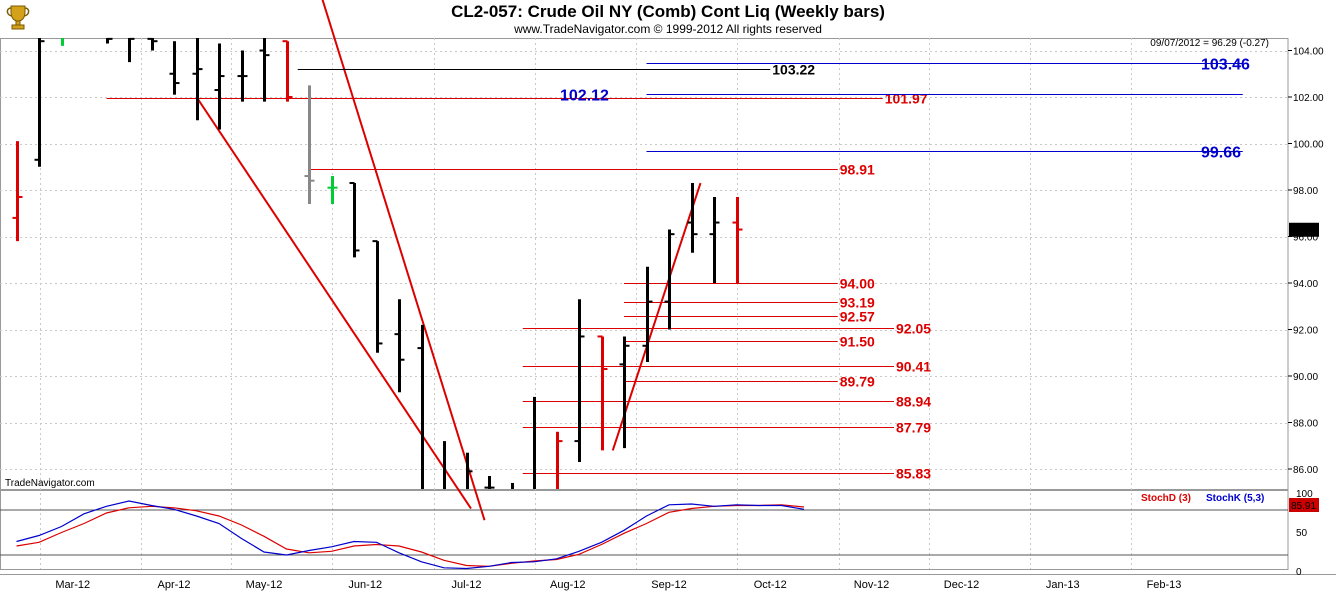 The height and width of the screenshot is (594, 1336). I want to click on price-tick-label: 86.00, so click(1305, 470).